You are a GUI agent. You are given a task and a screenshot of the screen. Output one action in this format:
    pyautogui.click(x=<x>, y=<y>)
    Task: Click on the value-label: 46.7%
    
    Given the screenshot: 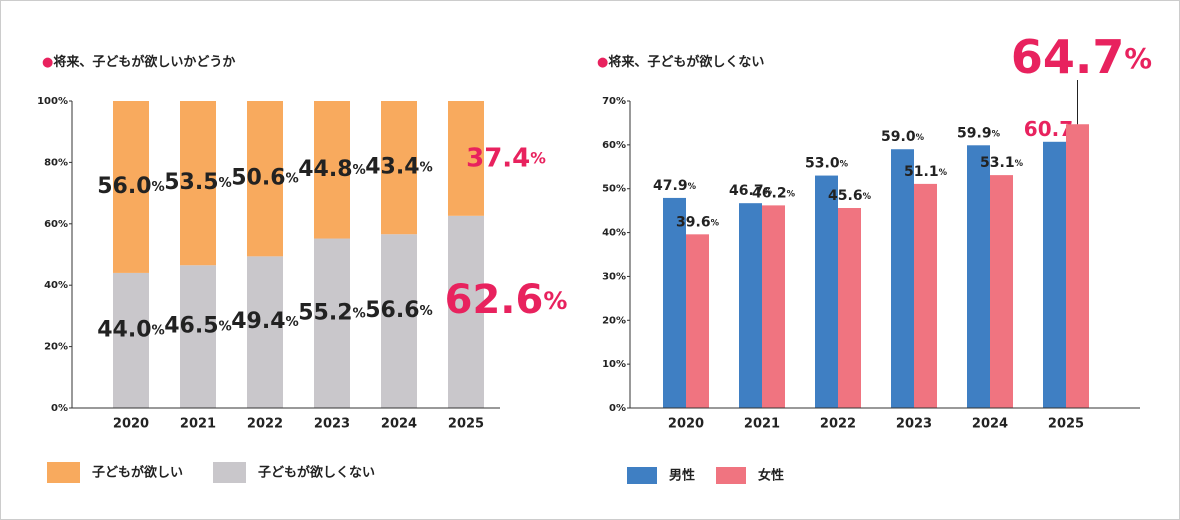 What is the action you would take?
    pyautogui.click(x=751, y=191)
    